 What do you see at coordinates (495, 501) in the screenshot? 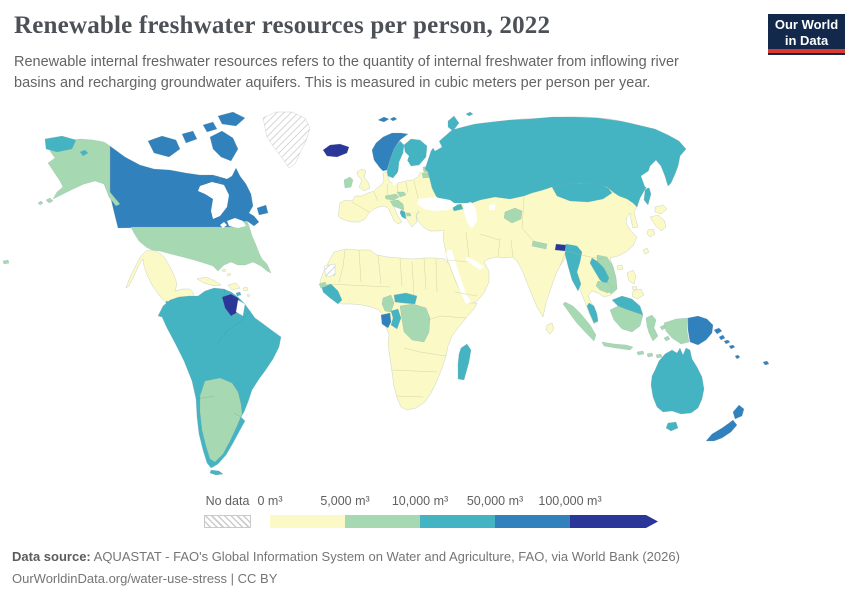
I see `legend-tick-3: 50,000 m³` at bounding box center [495, 501].